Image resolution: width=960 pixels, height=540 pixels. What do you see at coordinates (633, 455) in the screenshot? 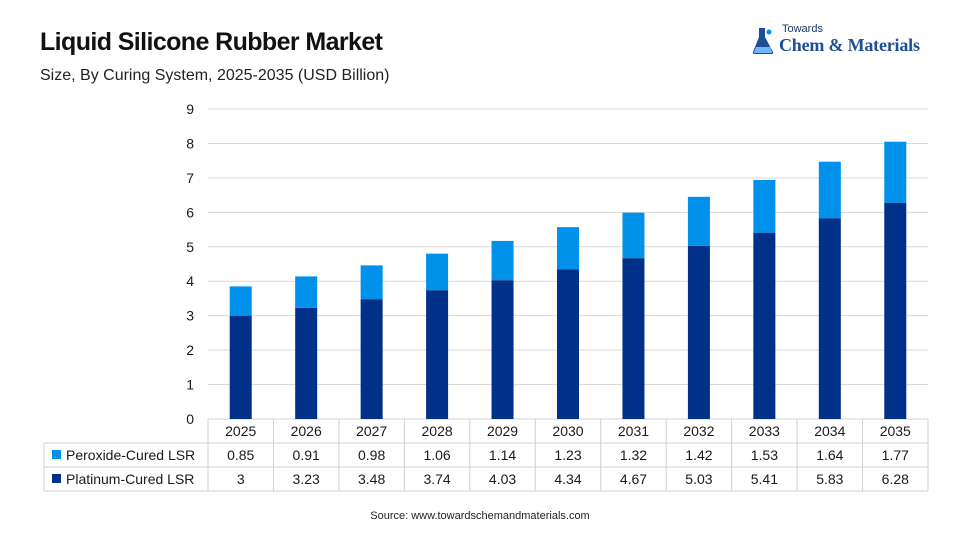
I see `table-value-cell: 1.32` at bounding box center [633, 455].